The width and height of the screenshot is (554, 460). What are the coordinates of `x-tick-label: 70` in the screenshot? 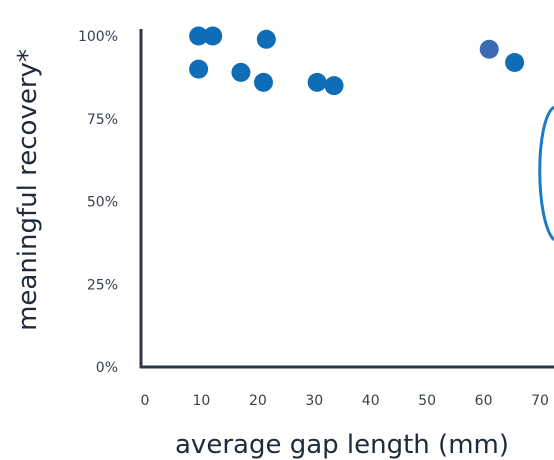 It's located at (540, 401).